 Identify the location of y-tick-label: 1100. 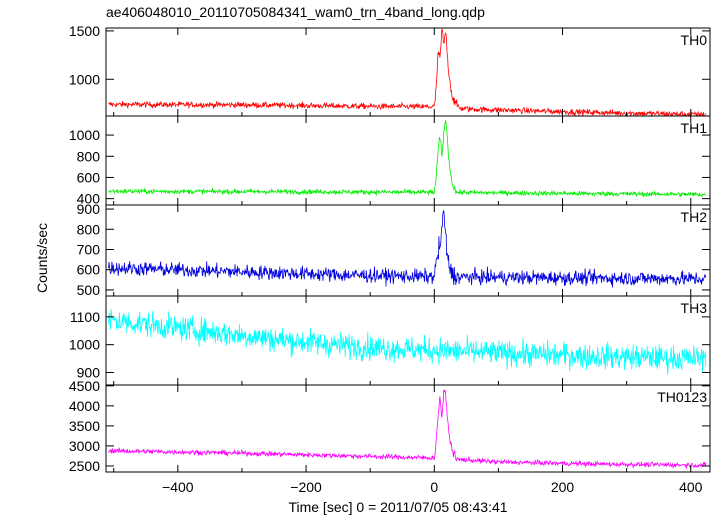
(85, 317).